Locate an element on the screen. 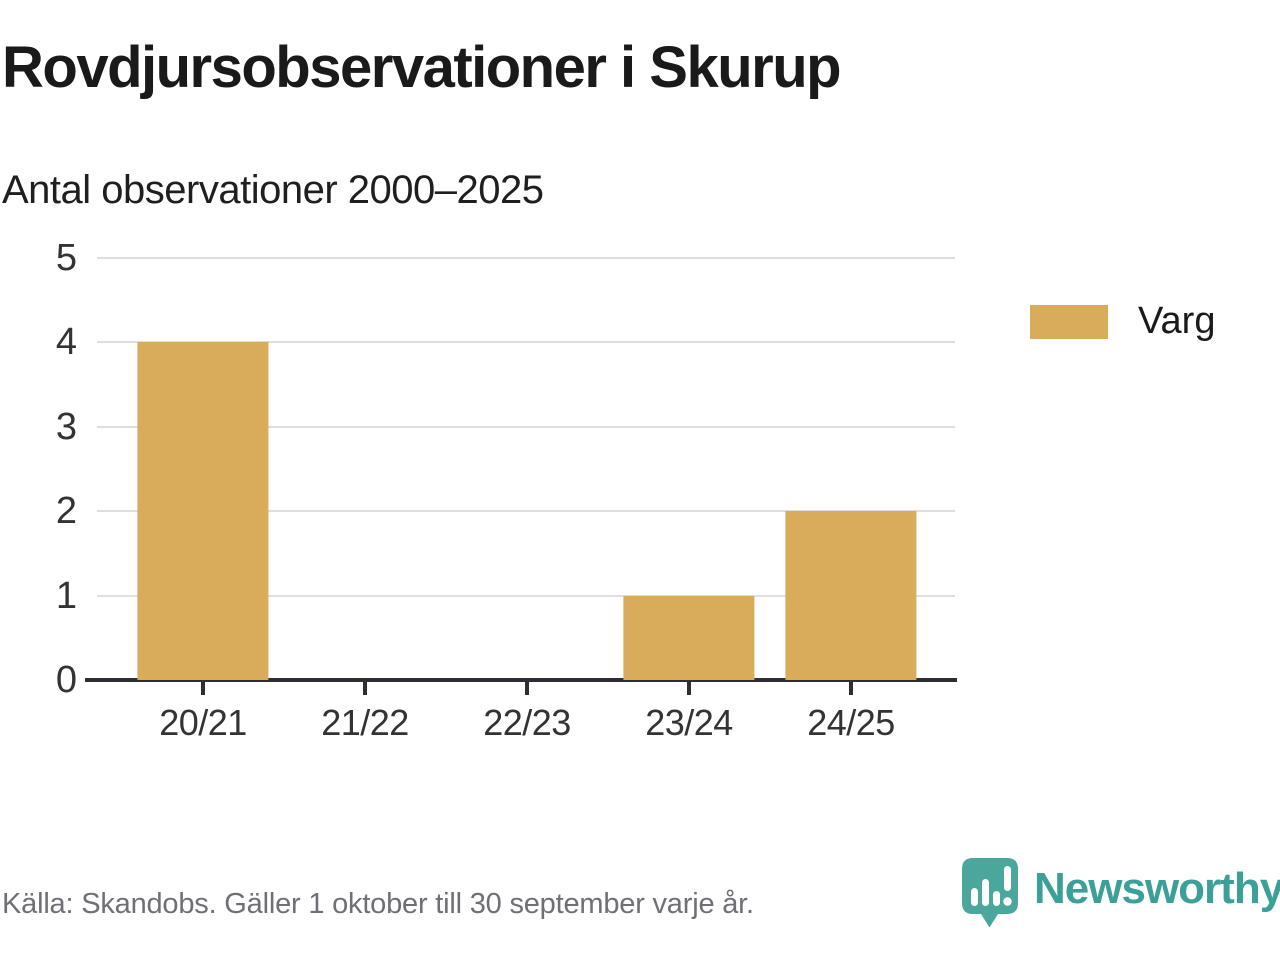 The image size is (1280, 960). legend-swatch-varg is located at coordinates (1069, 321).